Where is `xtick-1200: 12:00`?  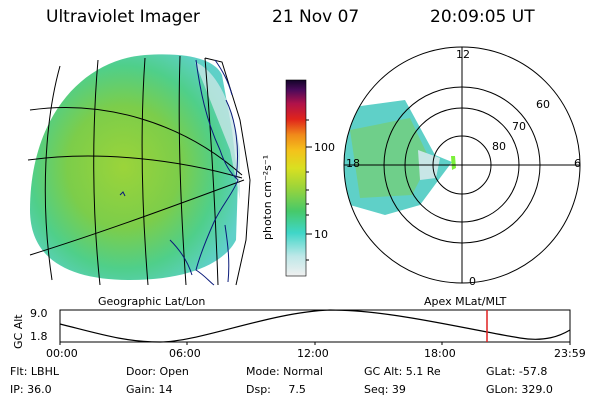
xtick-1200: 12:00 is located at coordinates (313, 353).